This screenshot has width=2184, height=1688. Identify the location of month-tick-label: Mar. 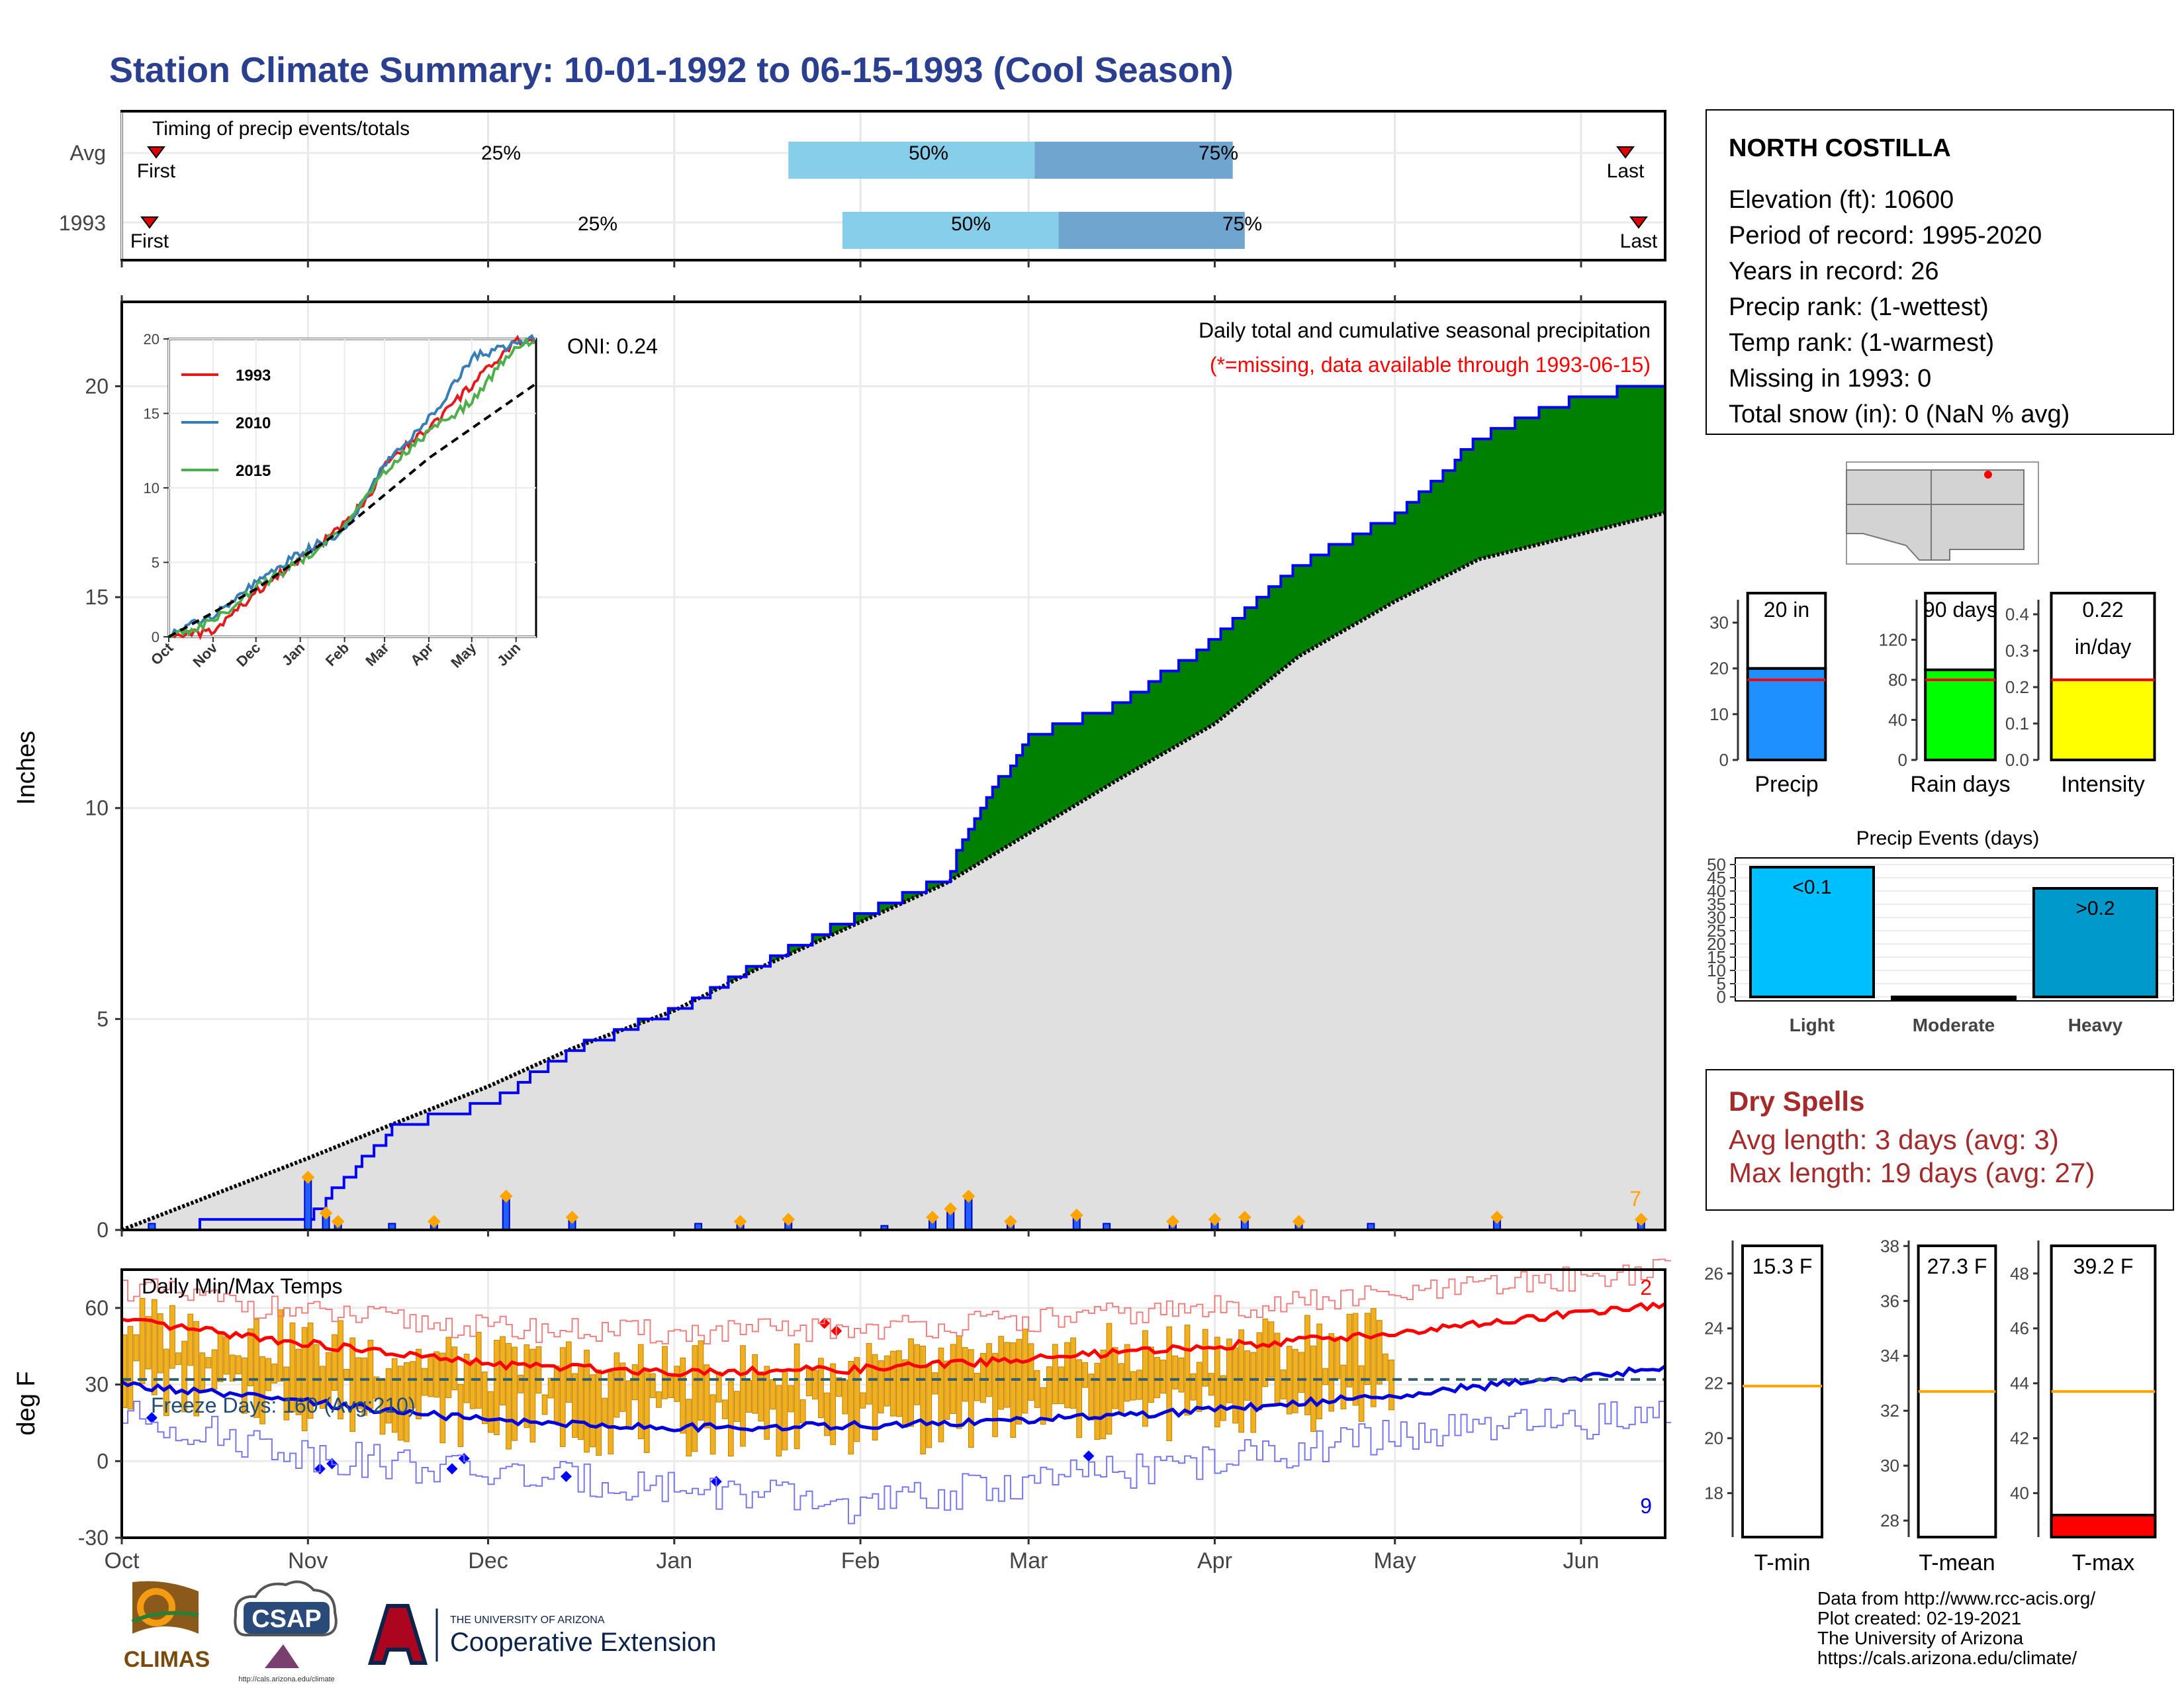
(1028, 1560).